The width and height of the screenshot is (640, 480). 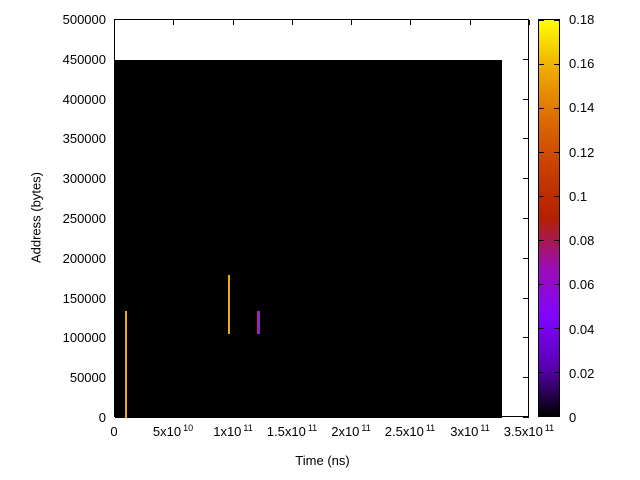 I want to click on y-tick-label: 300000, so click(x=84, y=178).